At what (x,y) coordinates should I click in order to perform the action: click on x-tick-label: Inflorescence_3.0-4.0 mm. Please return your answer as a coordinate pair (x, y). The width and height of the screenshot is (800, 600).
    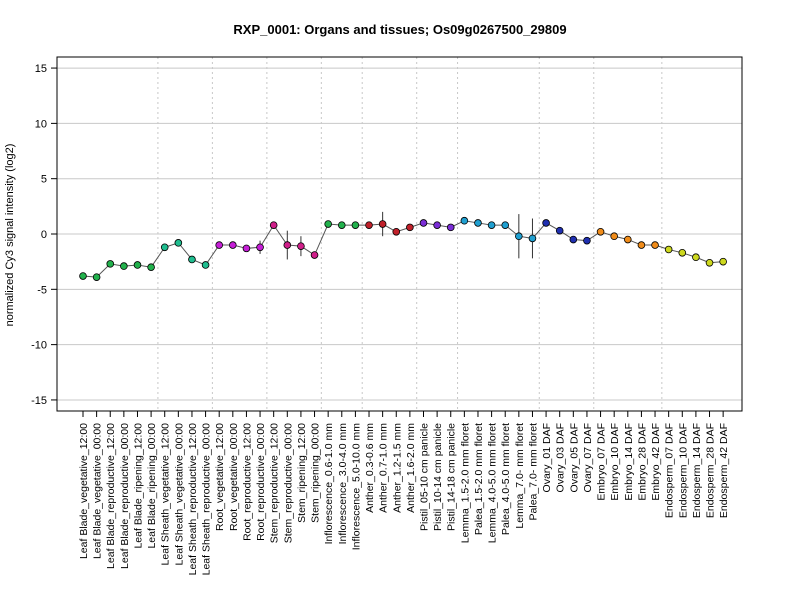
    Looking at the image, I should click on (343, 484).